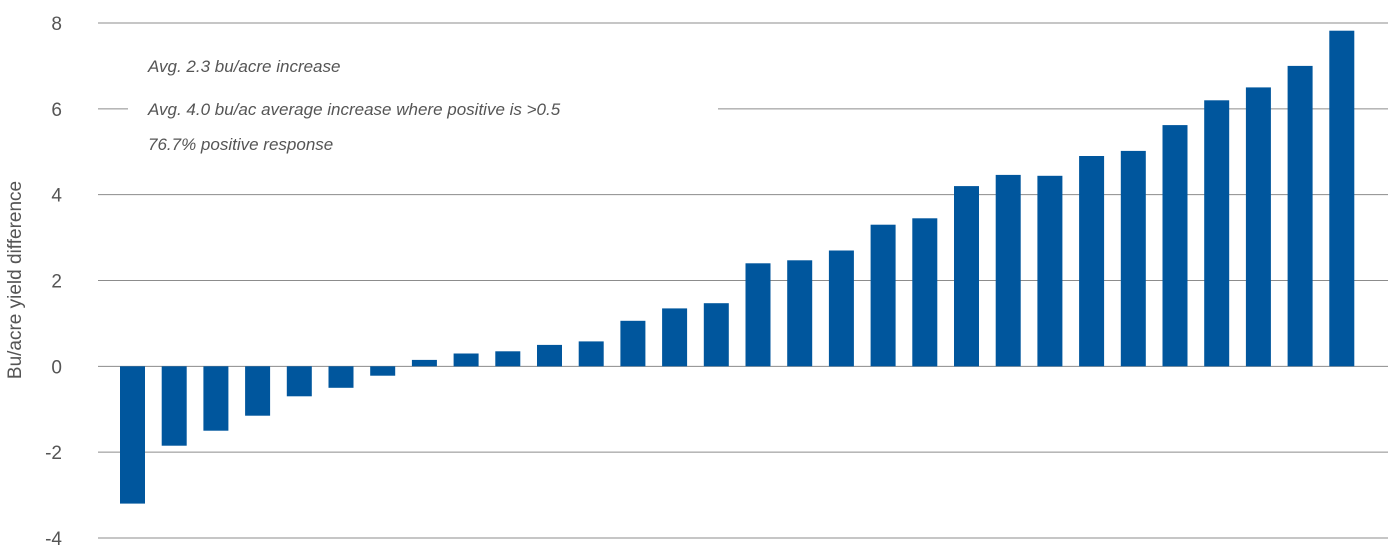 This screenshot has width=1394, height=546. What do you see at coordinates (53, 453) in the screenshot?
I see `y-tick-label: -2` at bounding box center [53, 453].